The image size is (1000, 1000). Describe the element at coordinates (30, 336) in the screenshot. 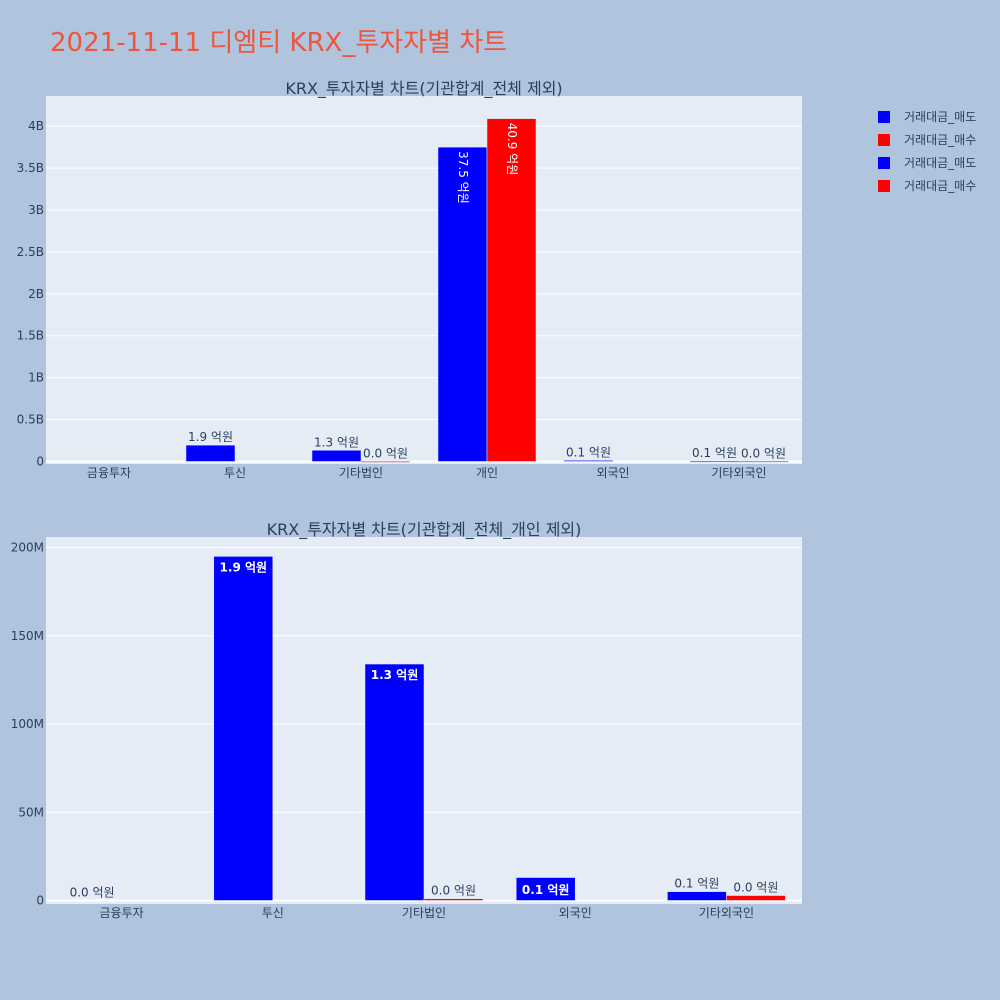

I see `y-tick-label: 1.5B` at that location.